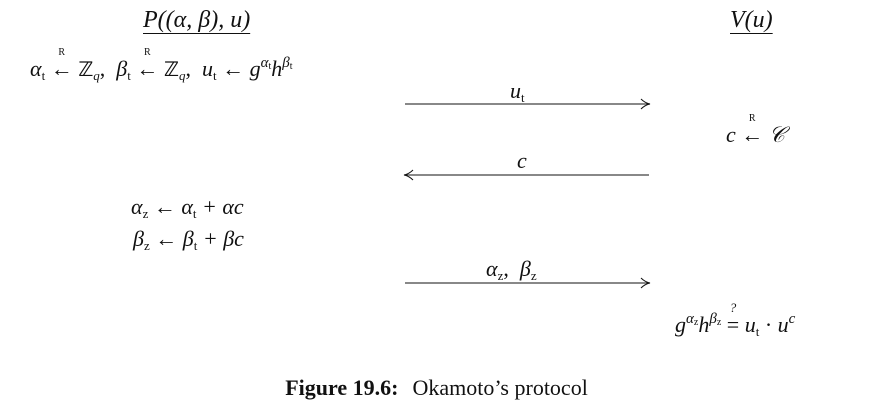  I want to click on message-1-label: ut, so click(517, 91).